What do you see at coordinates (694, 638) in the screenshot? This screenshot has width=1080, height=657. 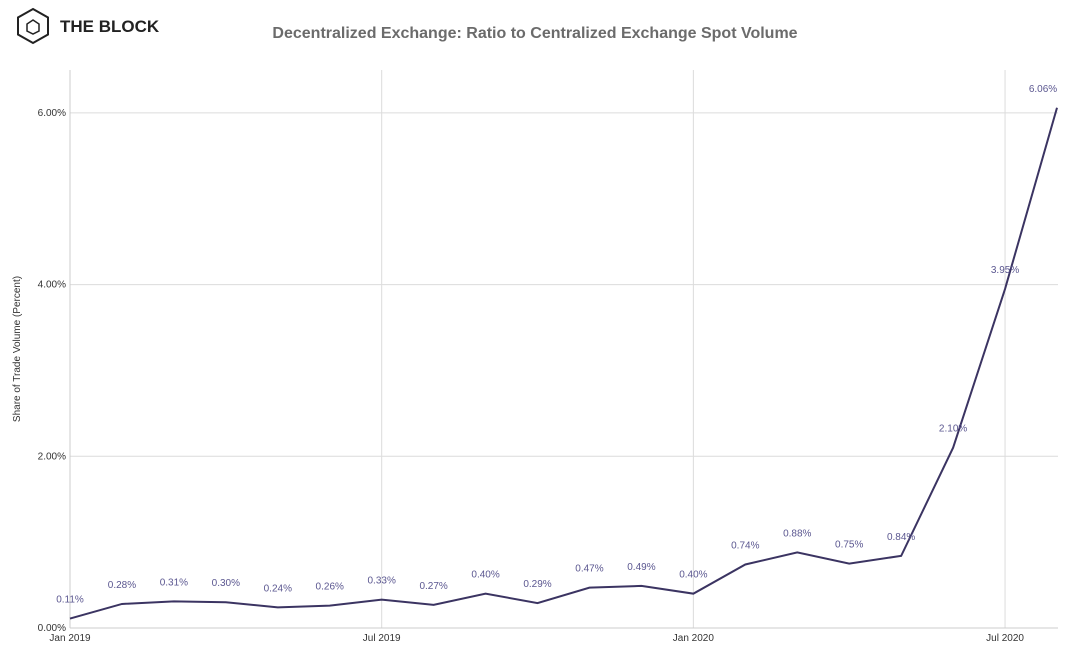 I see `x-tick-label: Jan 2020` at bounding box center [694, 638].